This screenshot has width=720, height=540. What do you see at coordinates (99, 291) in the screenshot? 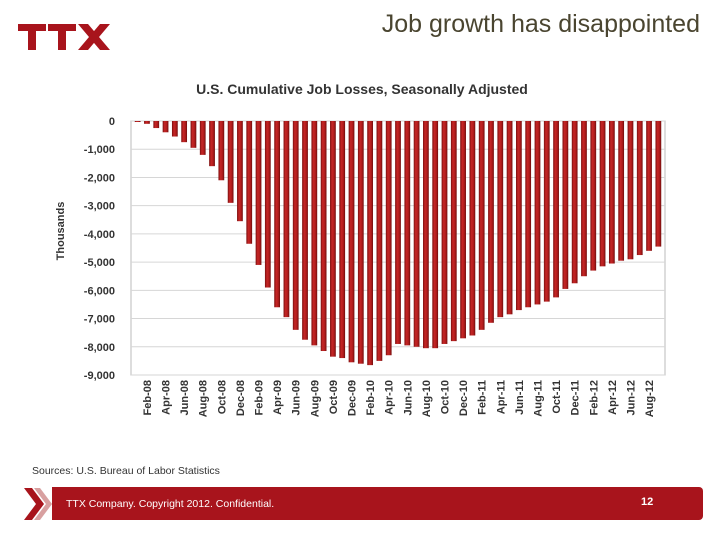
I see `y-tick-label: -6,000` at bounding box center [99, 291].